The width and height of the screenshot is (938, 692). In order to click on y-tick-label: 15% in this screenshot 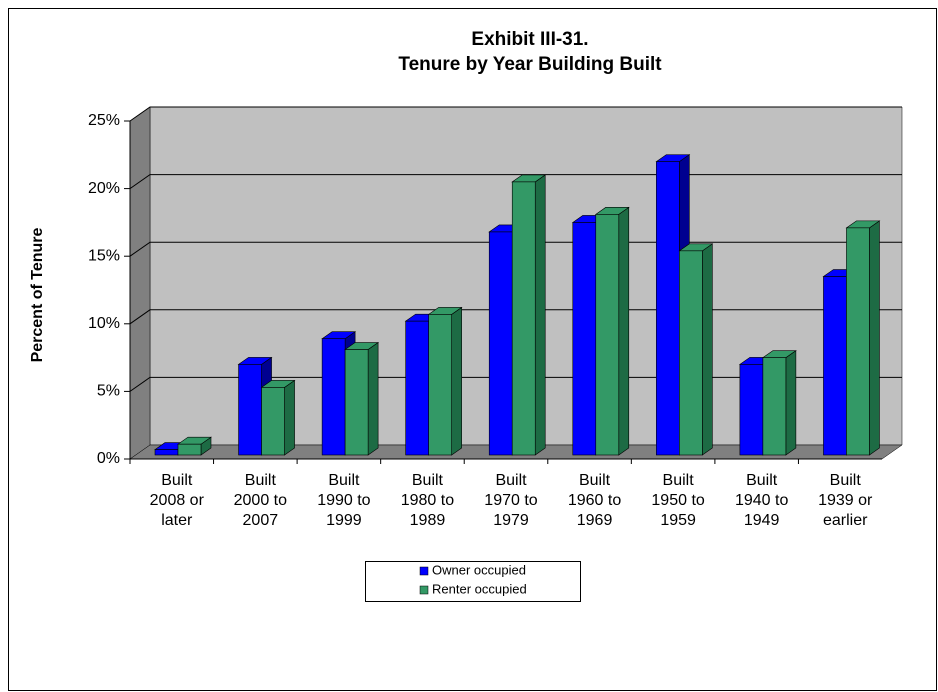, I will do `click(104, 255)`.